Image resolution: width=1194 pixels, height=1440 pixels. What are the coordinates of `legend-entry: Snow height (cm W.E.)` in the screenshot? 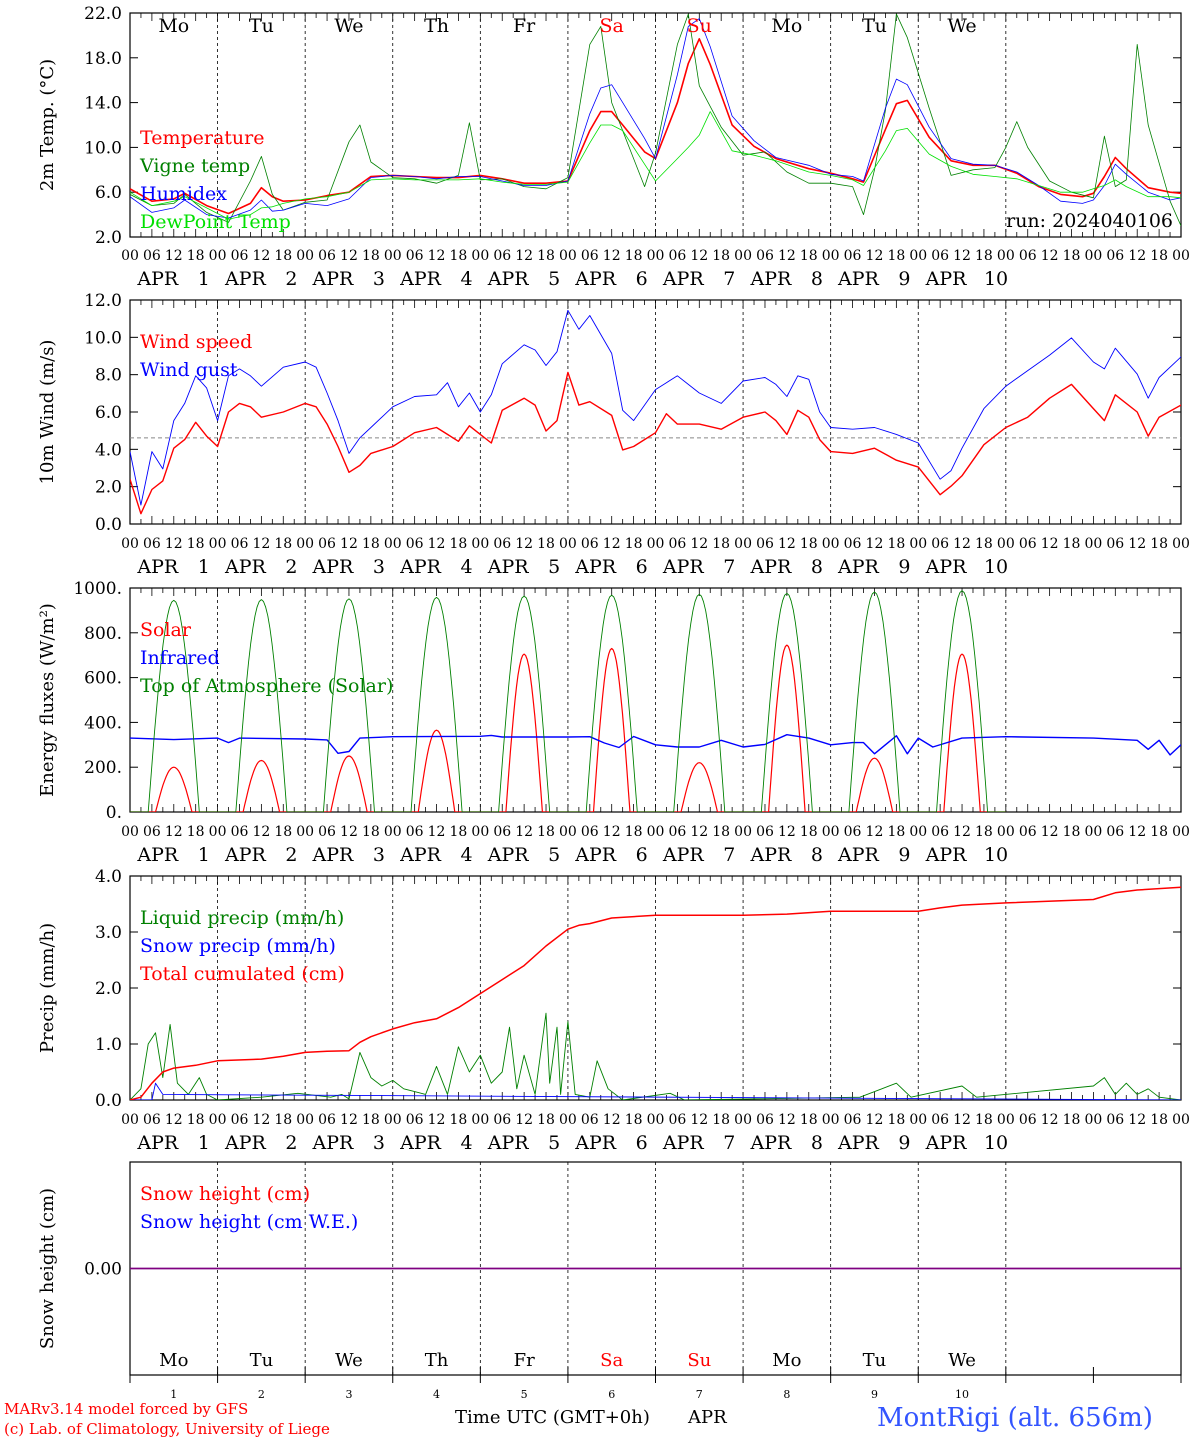 It's located at (249, 1222).